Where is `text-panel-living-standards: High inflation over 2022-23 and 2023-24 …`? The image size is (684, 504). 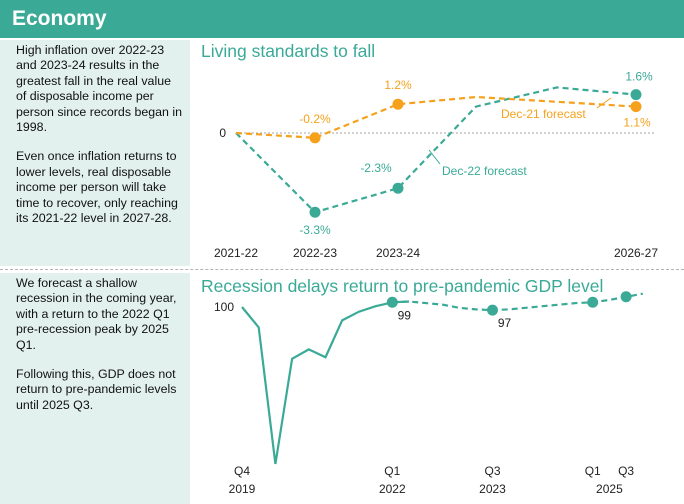 text-panel-living-standards: High inflation over 2022-23 and 2023-24 … is located at coordinates (95, 153).